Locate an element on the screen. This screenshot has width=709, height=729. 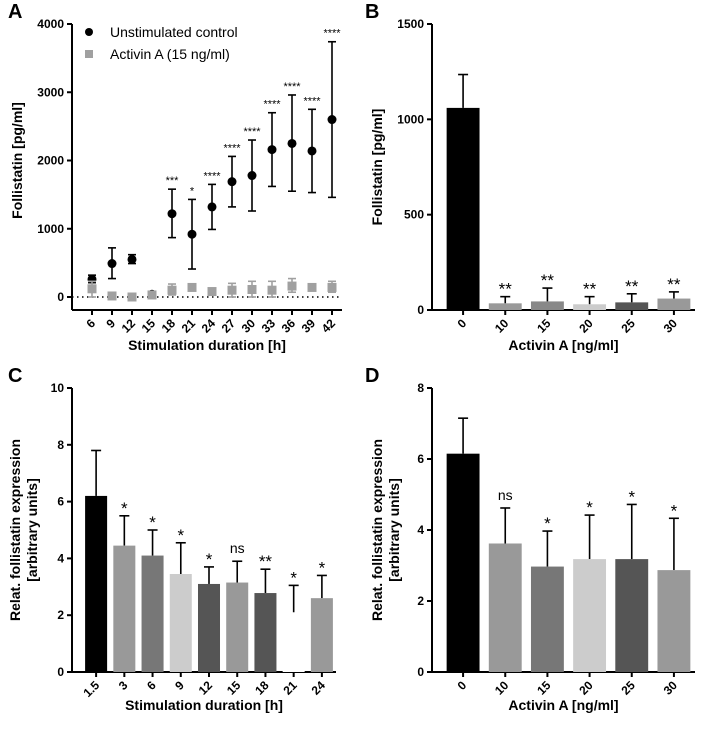
y-tick-label: 6 is located at coordinates (60, 502).